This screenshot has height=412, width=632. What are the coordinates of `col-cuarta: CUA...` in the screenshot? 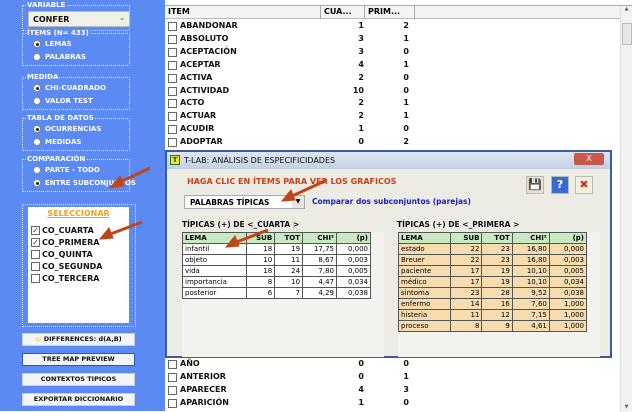 It's located at (343, 12).